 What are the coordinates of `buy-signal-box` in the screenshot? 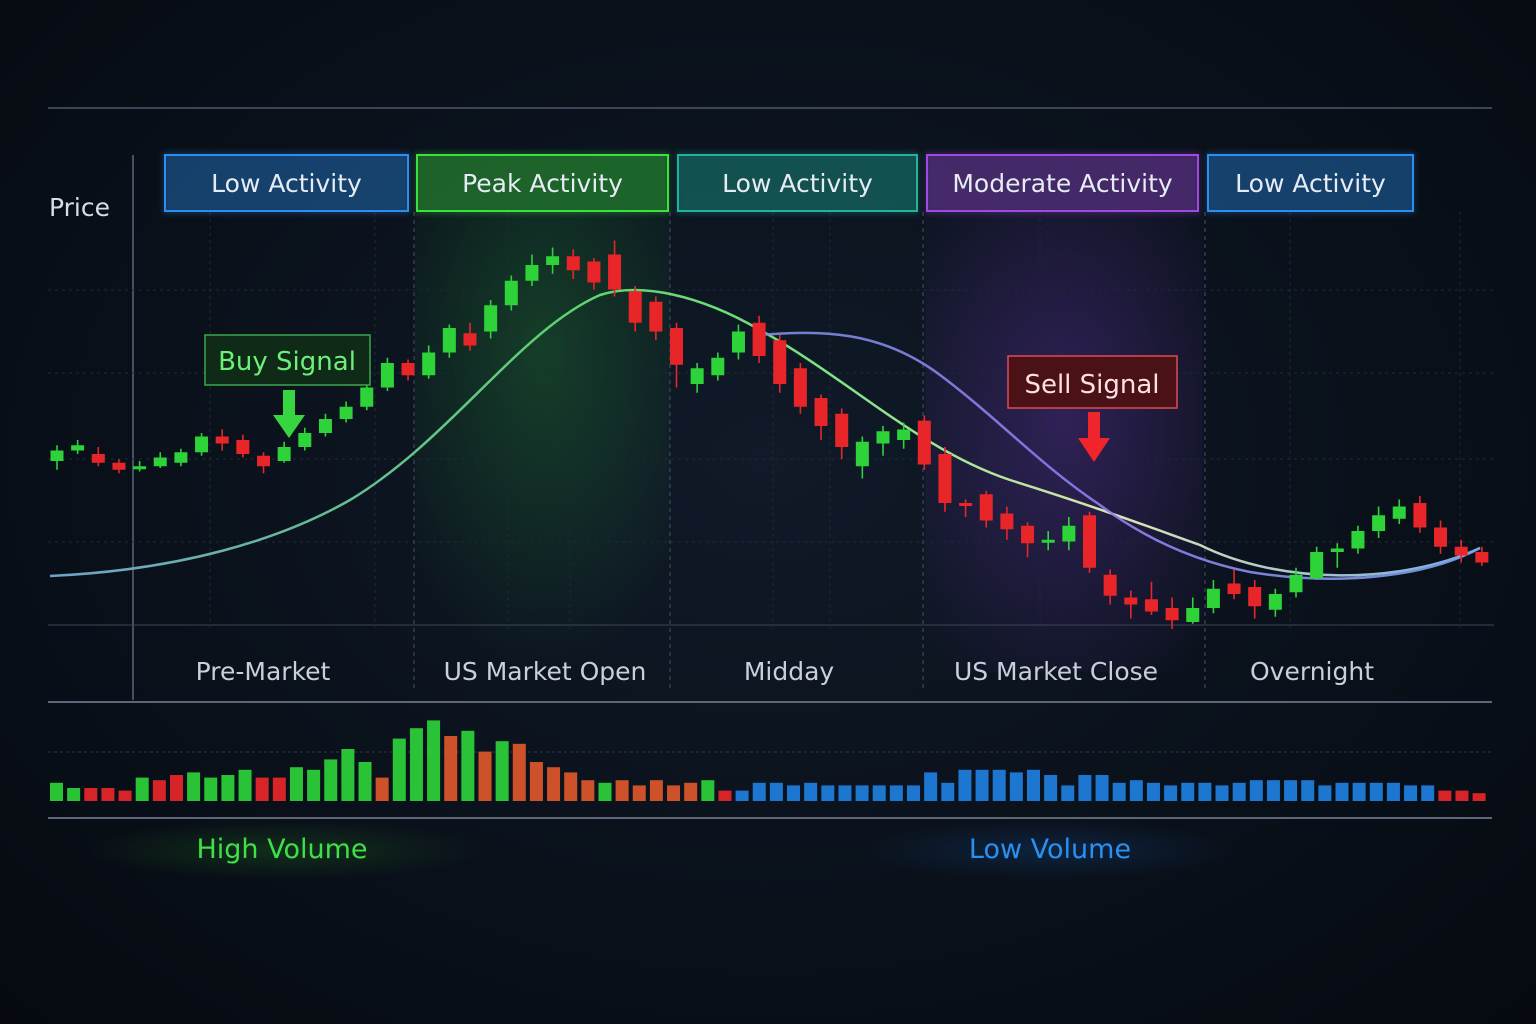 It's located at (287, 360).